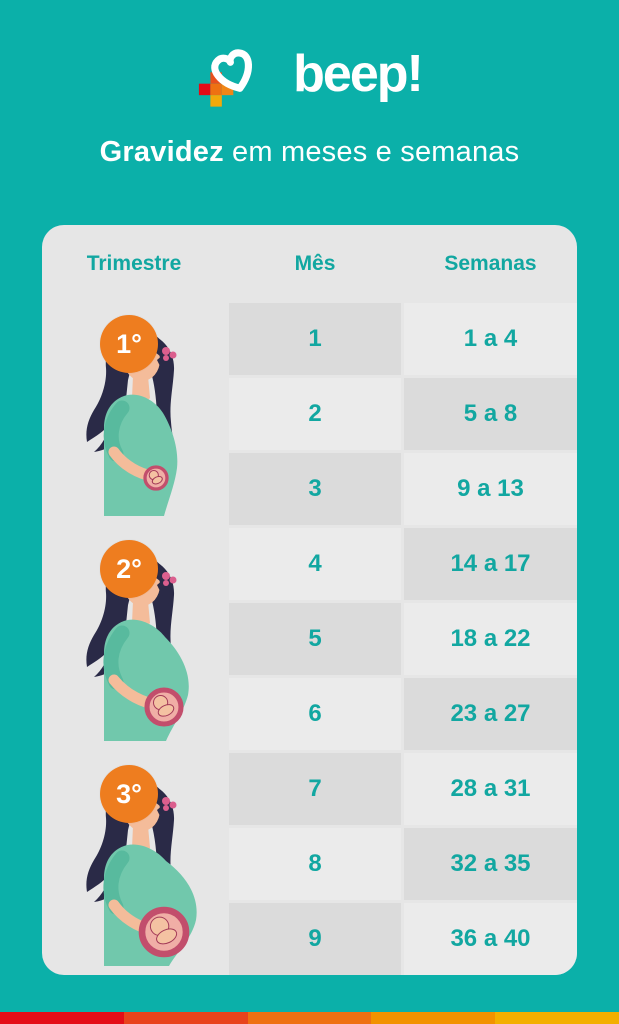 The height and width of the screenshot is (1024, 619). What do you see at coordinates (315, 639) in the screenshot?
I see `month-cell: 5` at bounding box center [315, 639].